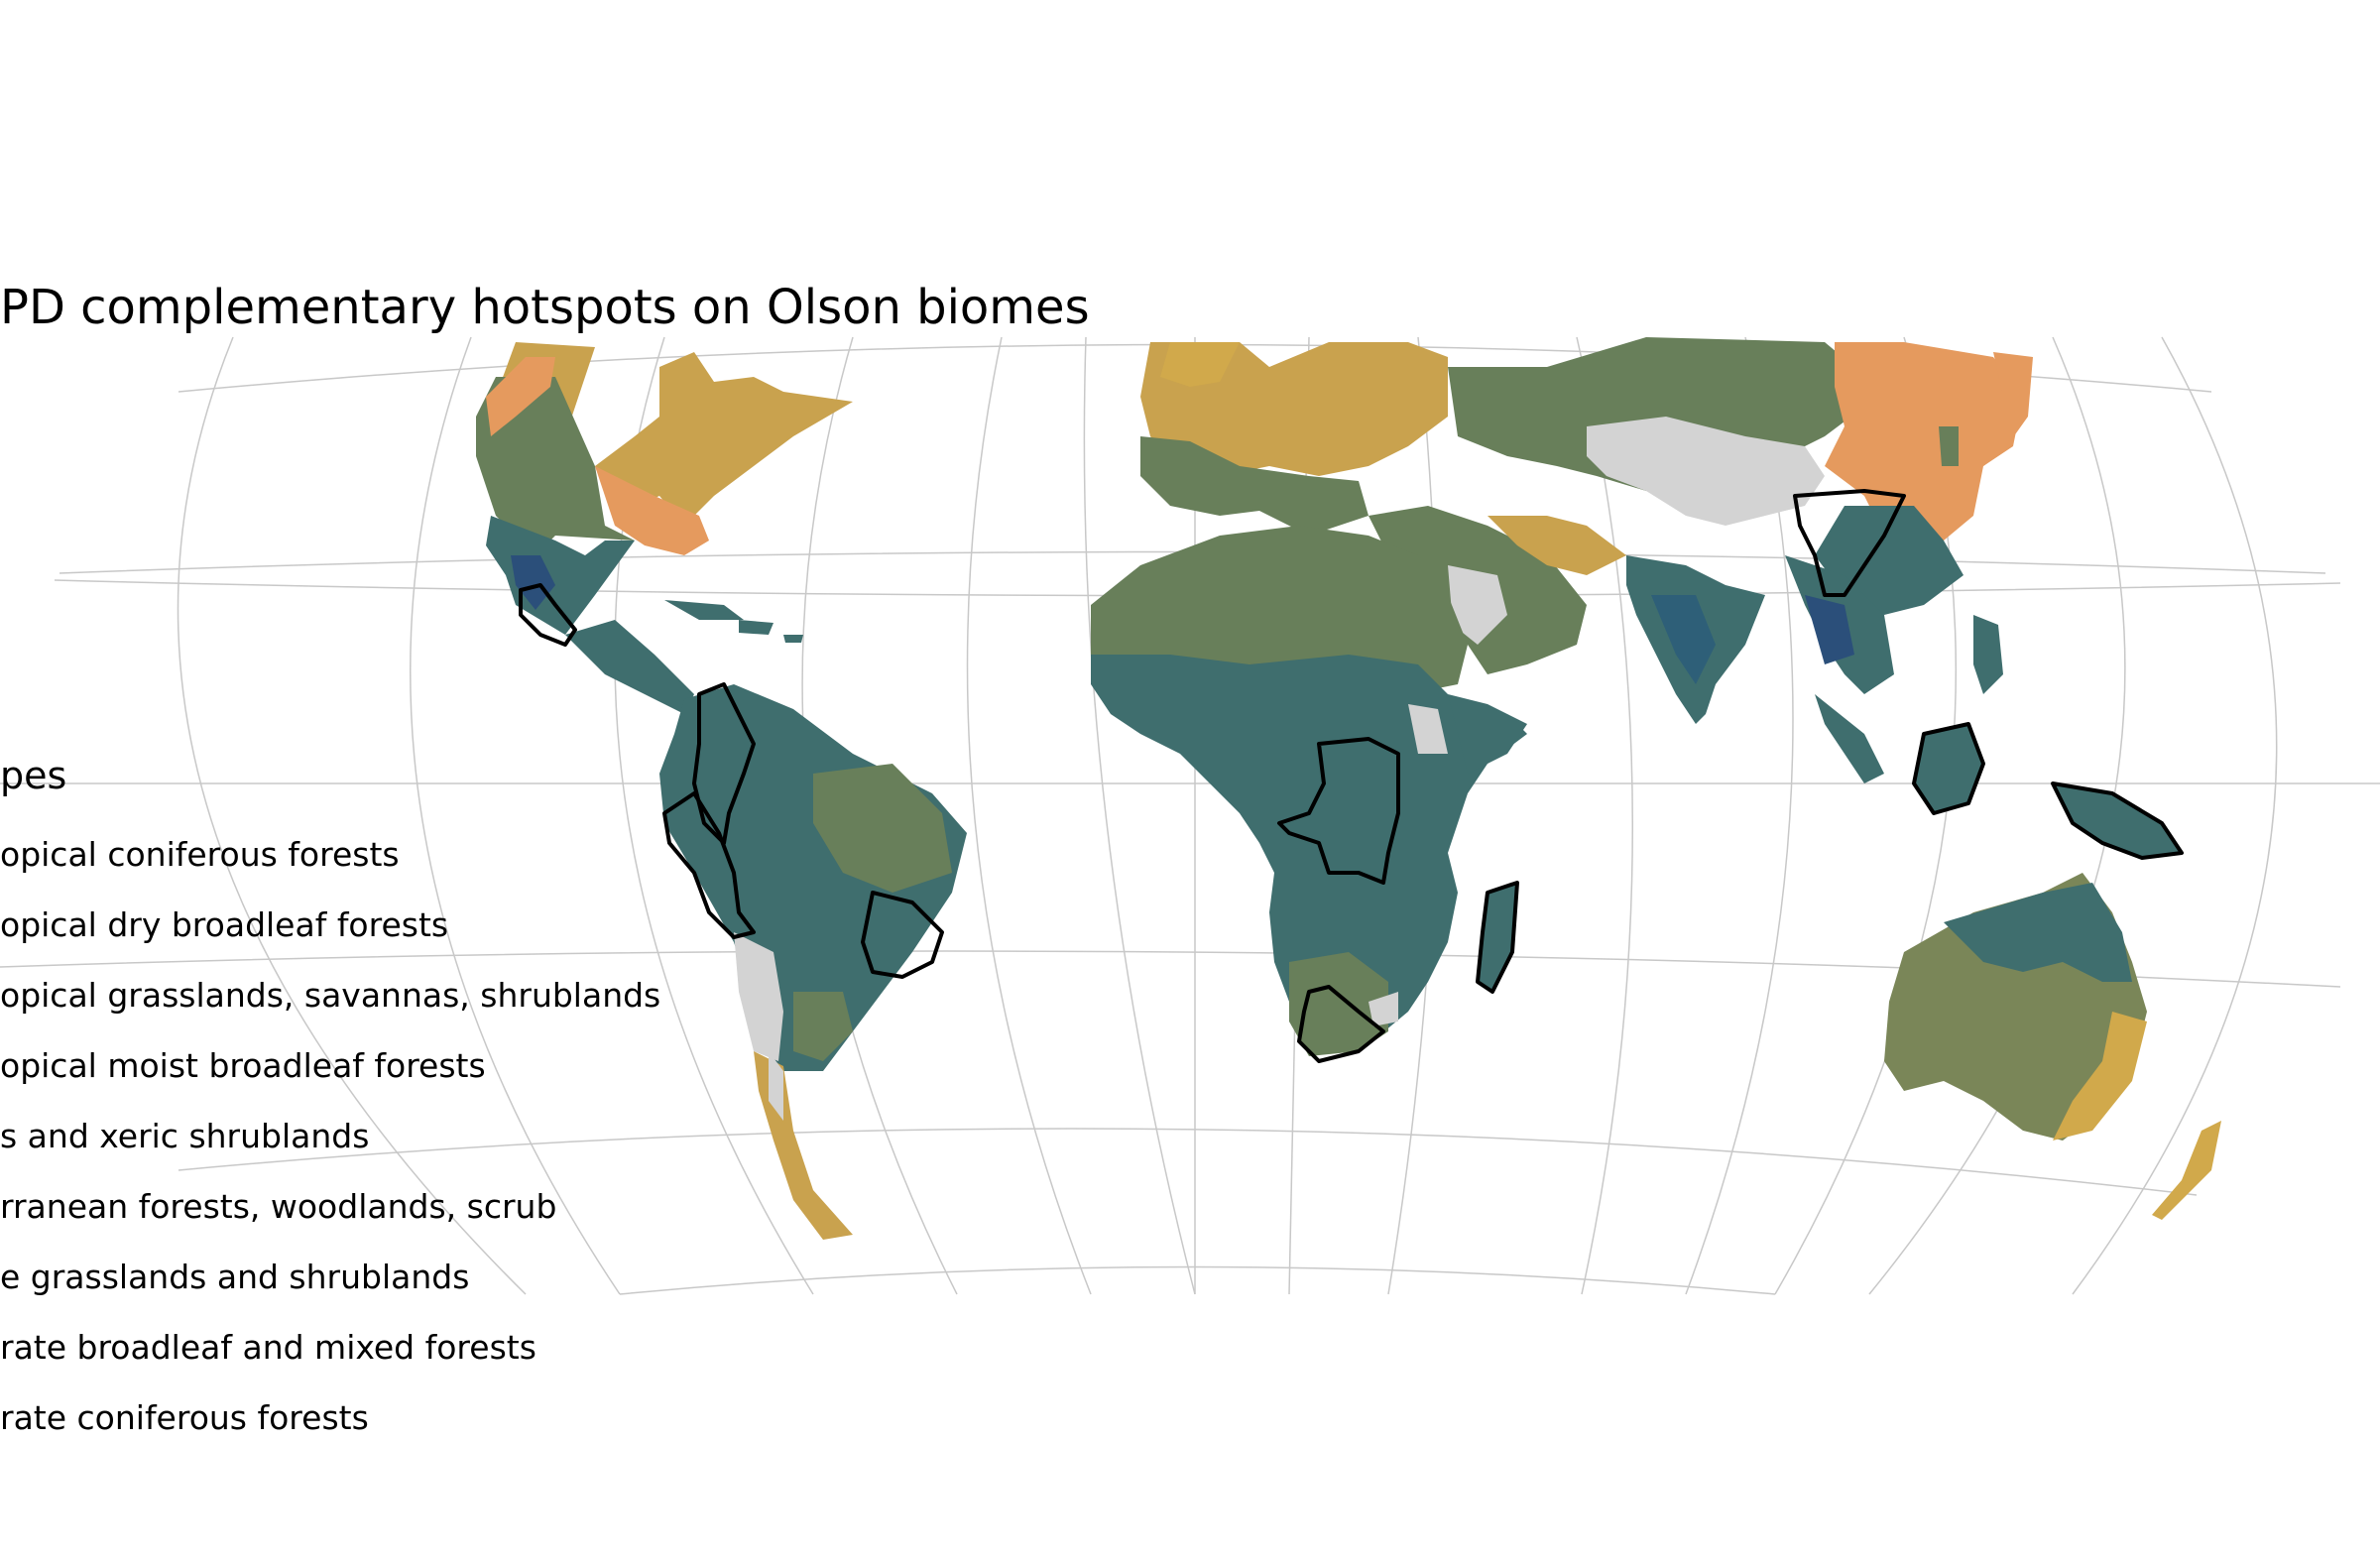  Describe the element at coordinates (1487, 734) in the screenshot. I see `horn` at that location.